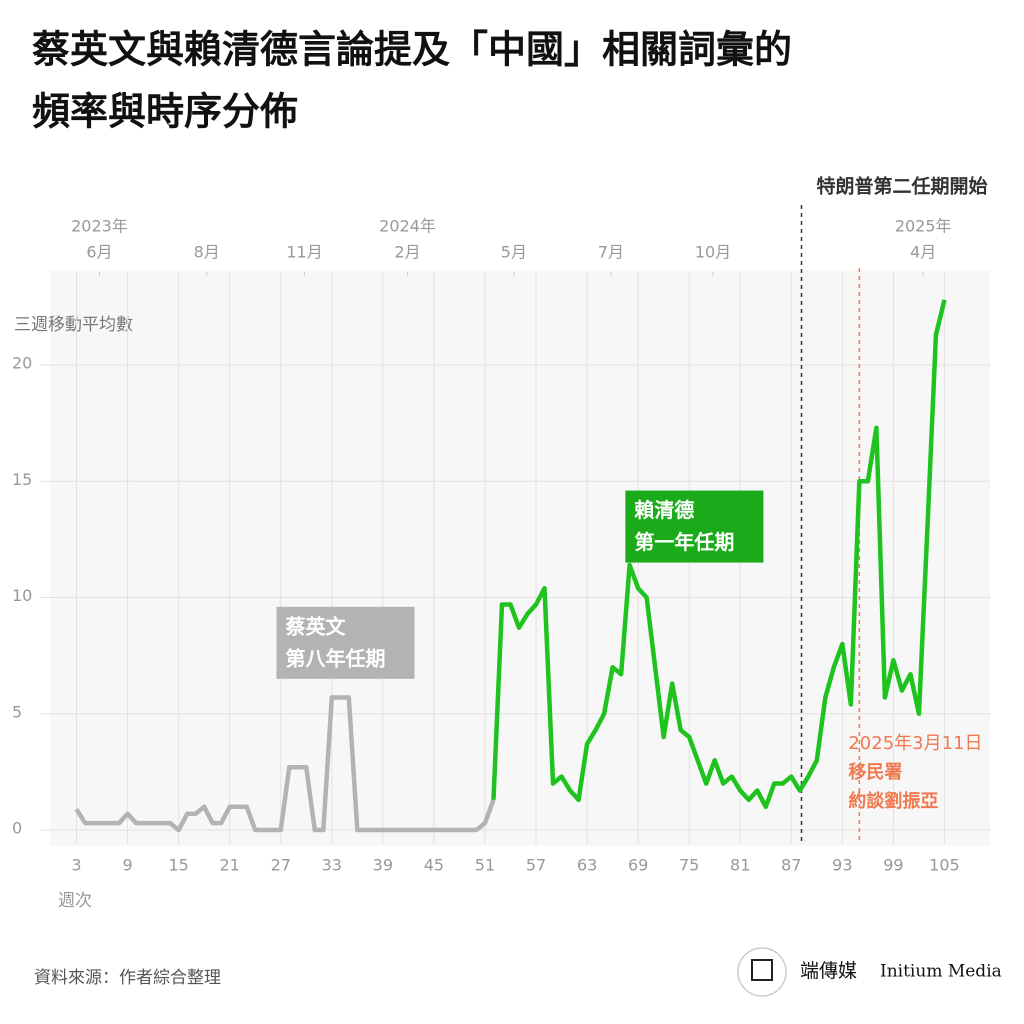 Image resolution: width=1024 pixels, height=1024 pixels. I want to click on y-tick-label: 15, so click(22, 479).